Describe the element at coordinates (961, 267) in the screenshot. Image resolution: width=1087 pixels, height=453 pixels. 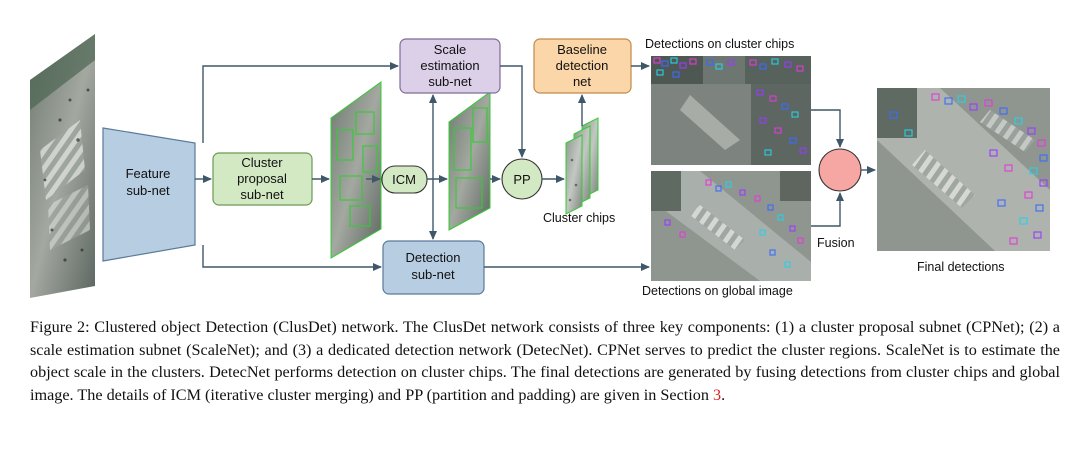
I see `label-final-detections: Final detections` at that location.